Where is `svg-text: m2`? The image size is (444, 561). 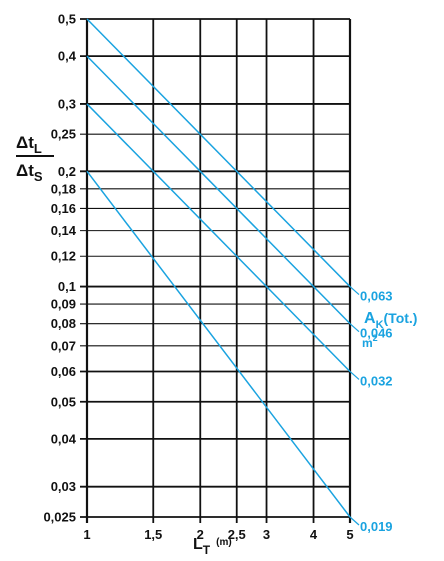
svg-text: m2 is located at coordinates (370, 341).